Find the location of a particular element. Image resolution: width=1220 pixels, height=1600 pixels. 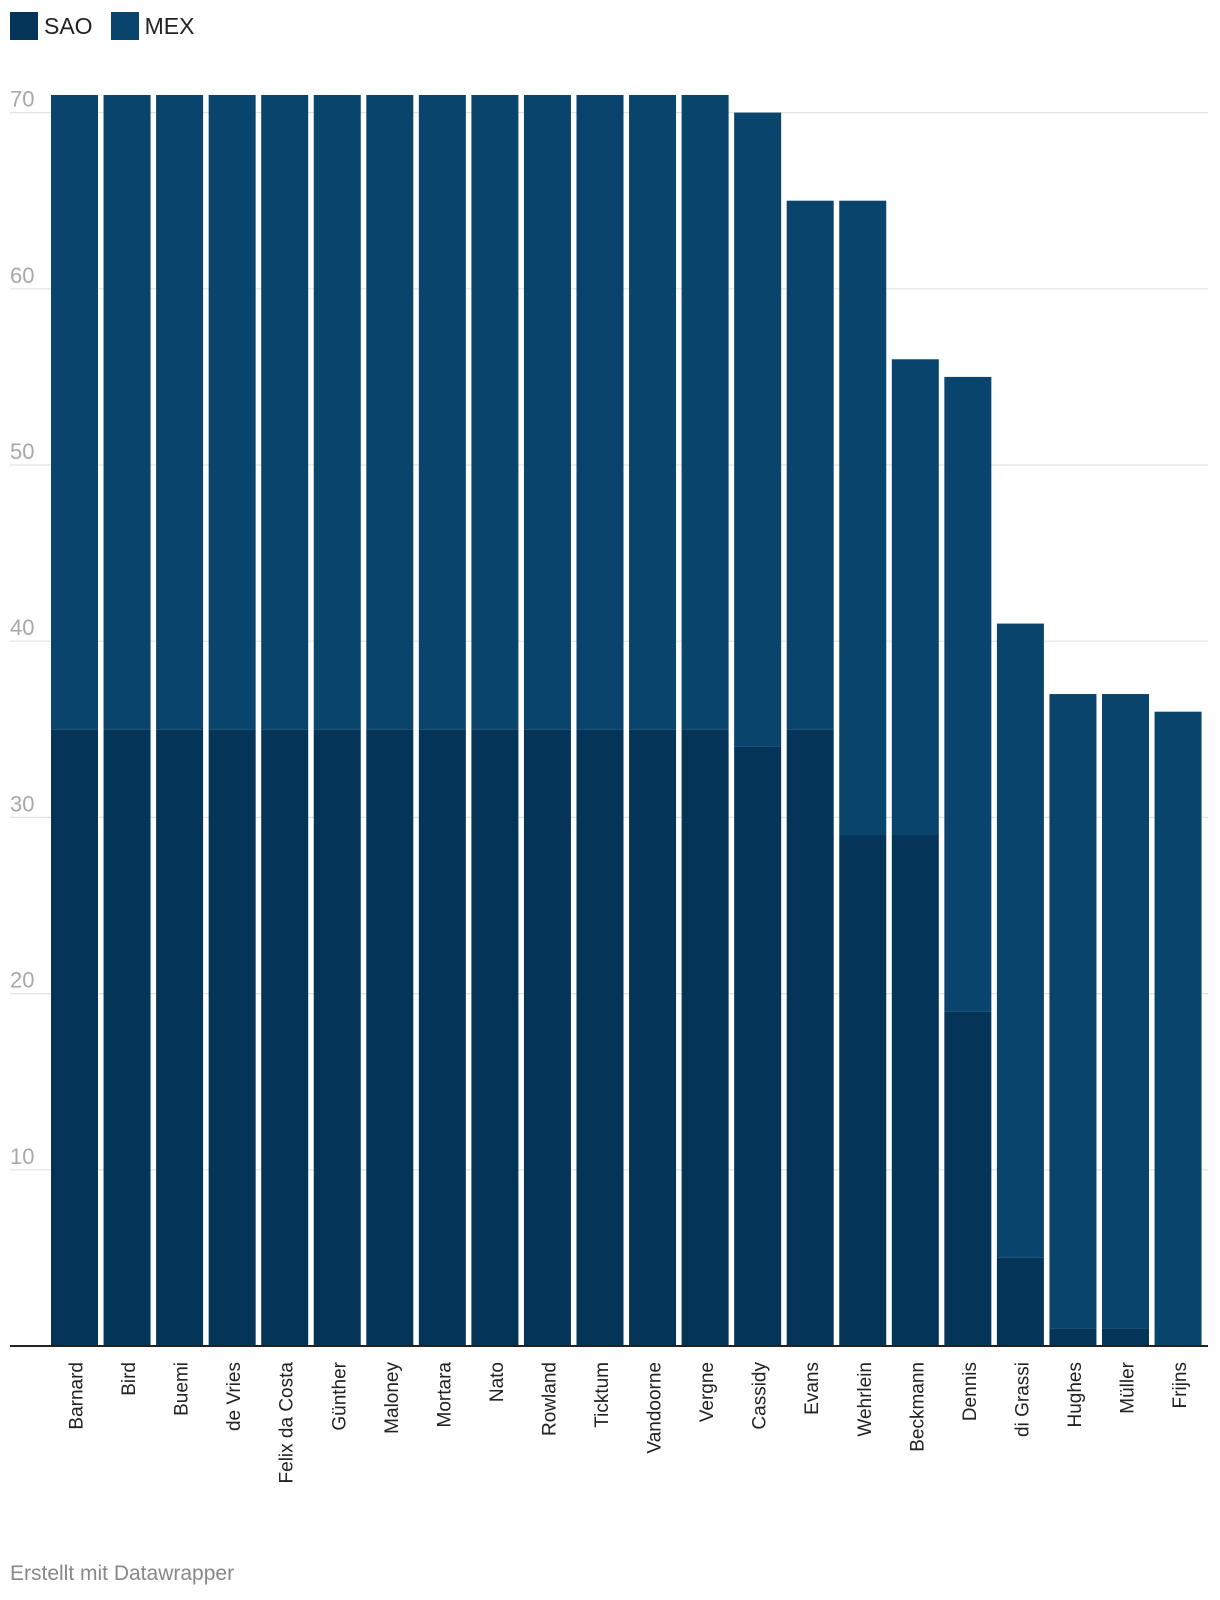

x-tick-label: Ticktum is located at coordinates (602, 1395).